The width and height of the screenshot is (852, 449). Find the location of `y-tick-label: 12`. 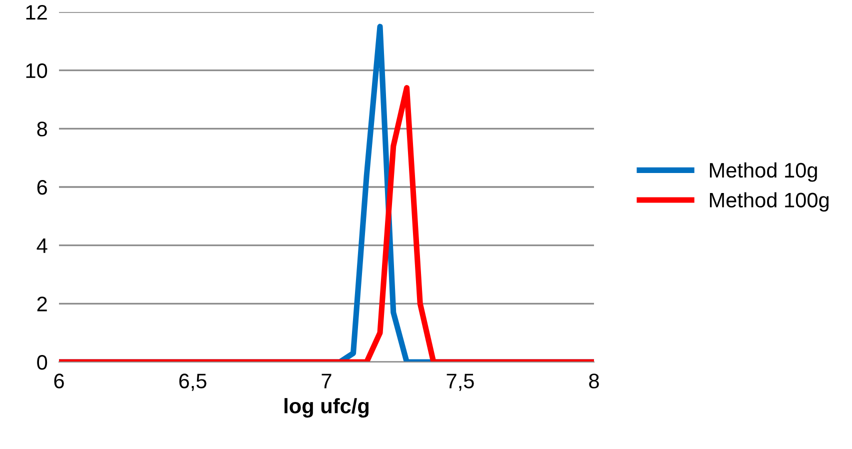

y-tick-label: 12 is located at coordinates (36, 12).